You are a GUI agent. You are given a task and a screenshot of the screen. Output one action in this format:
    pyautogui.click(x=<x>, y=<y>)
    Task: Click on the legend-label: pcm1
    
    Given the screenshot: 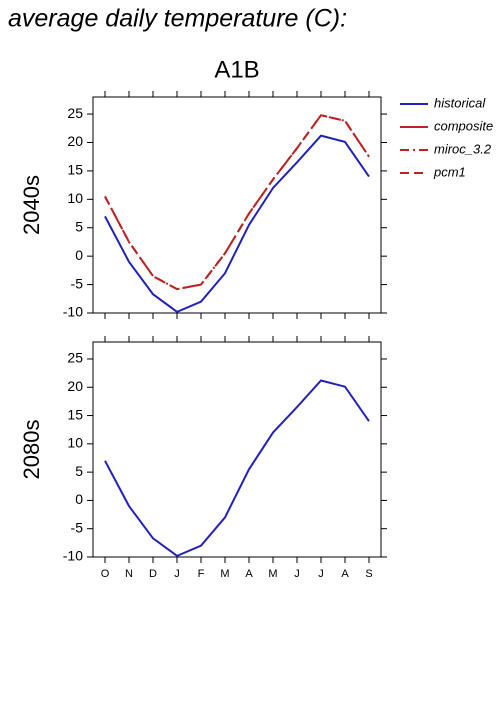 What is the action you would take?
    pyautogui.click(x=449, y=171)
    